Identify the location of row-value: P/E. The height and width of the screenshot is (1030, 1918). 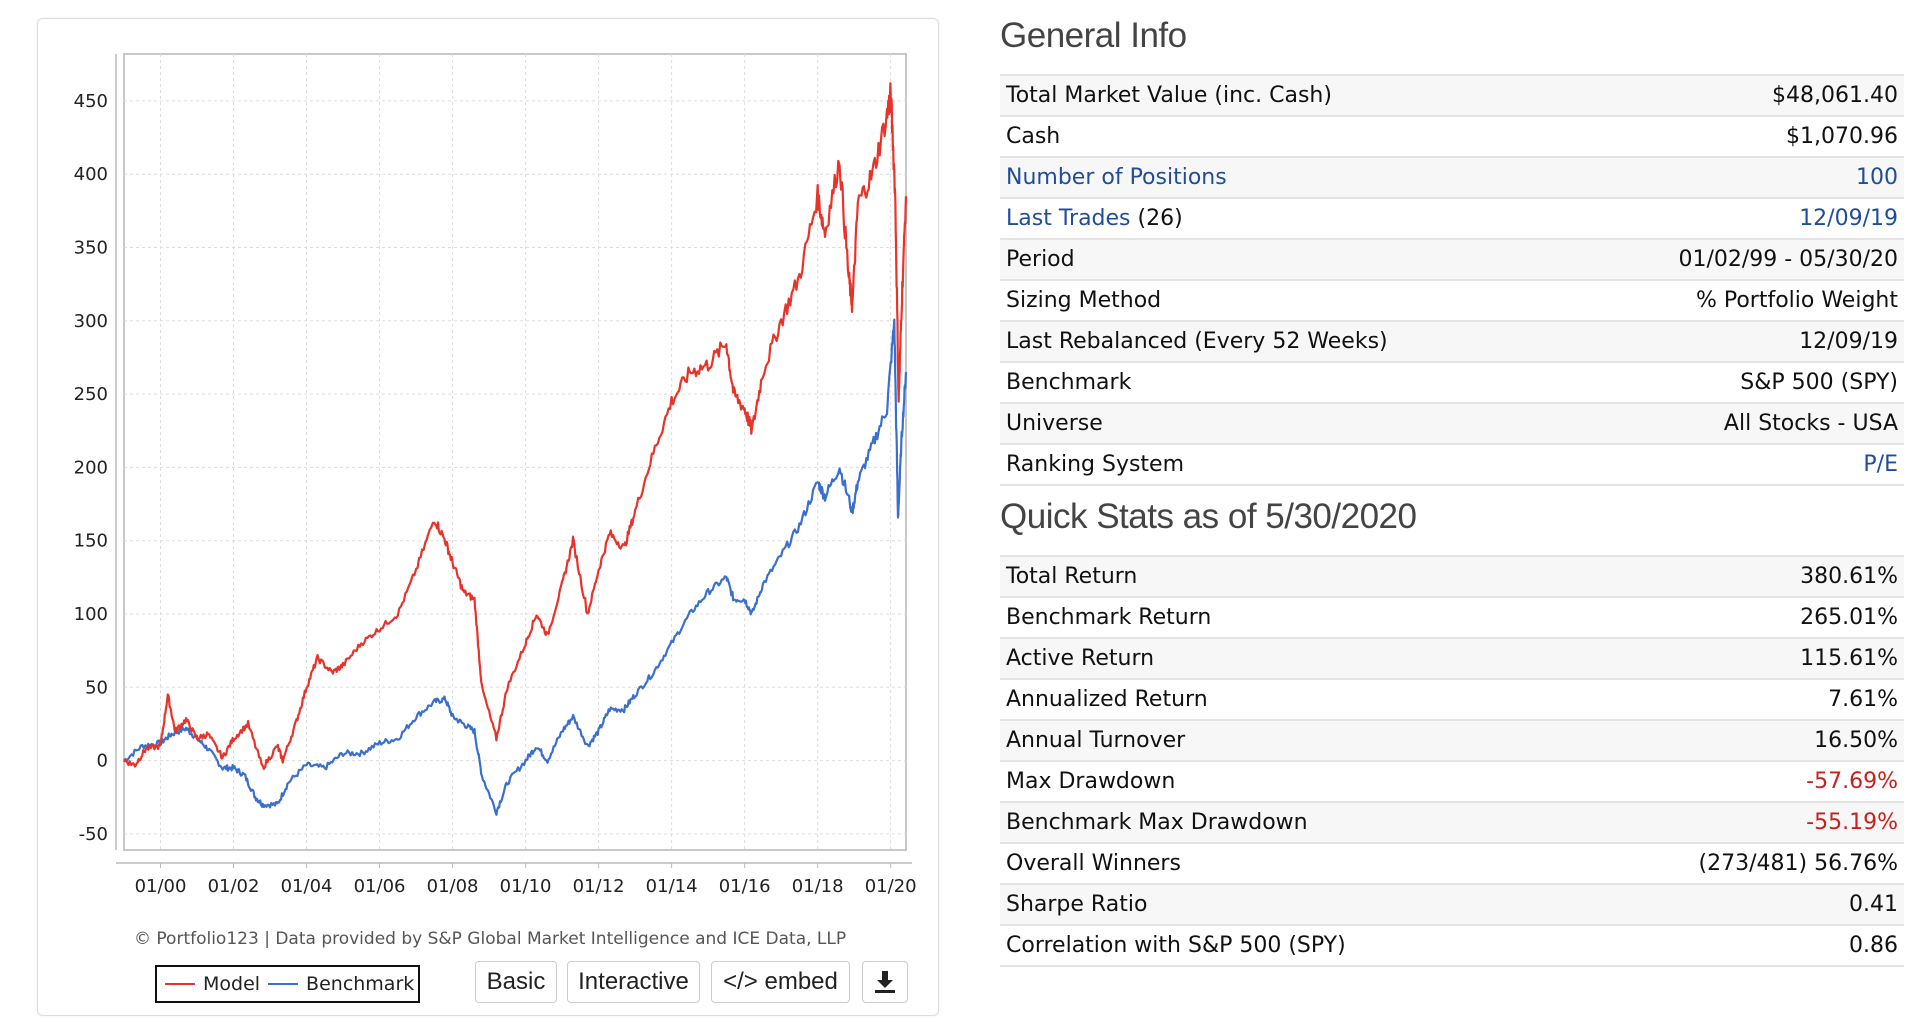
(1736, 464).